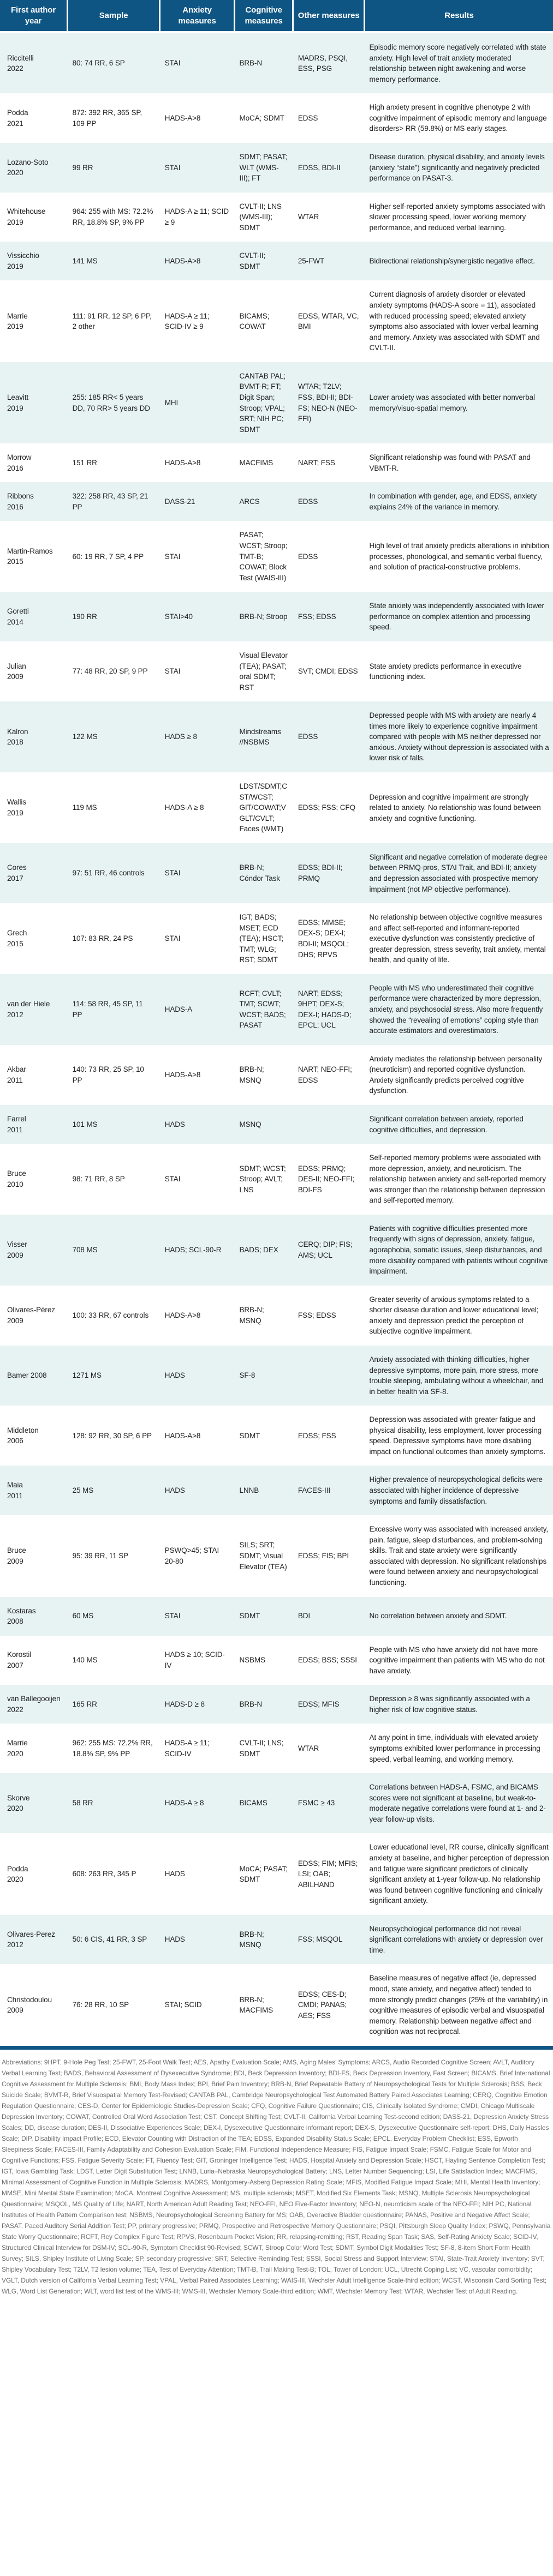  What do you see at coordinates (171, 403) in the screenshot?
I see `anxiety-measures-cell: MHI` at bounding box center [171, 403].